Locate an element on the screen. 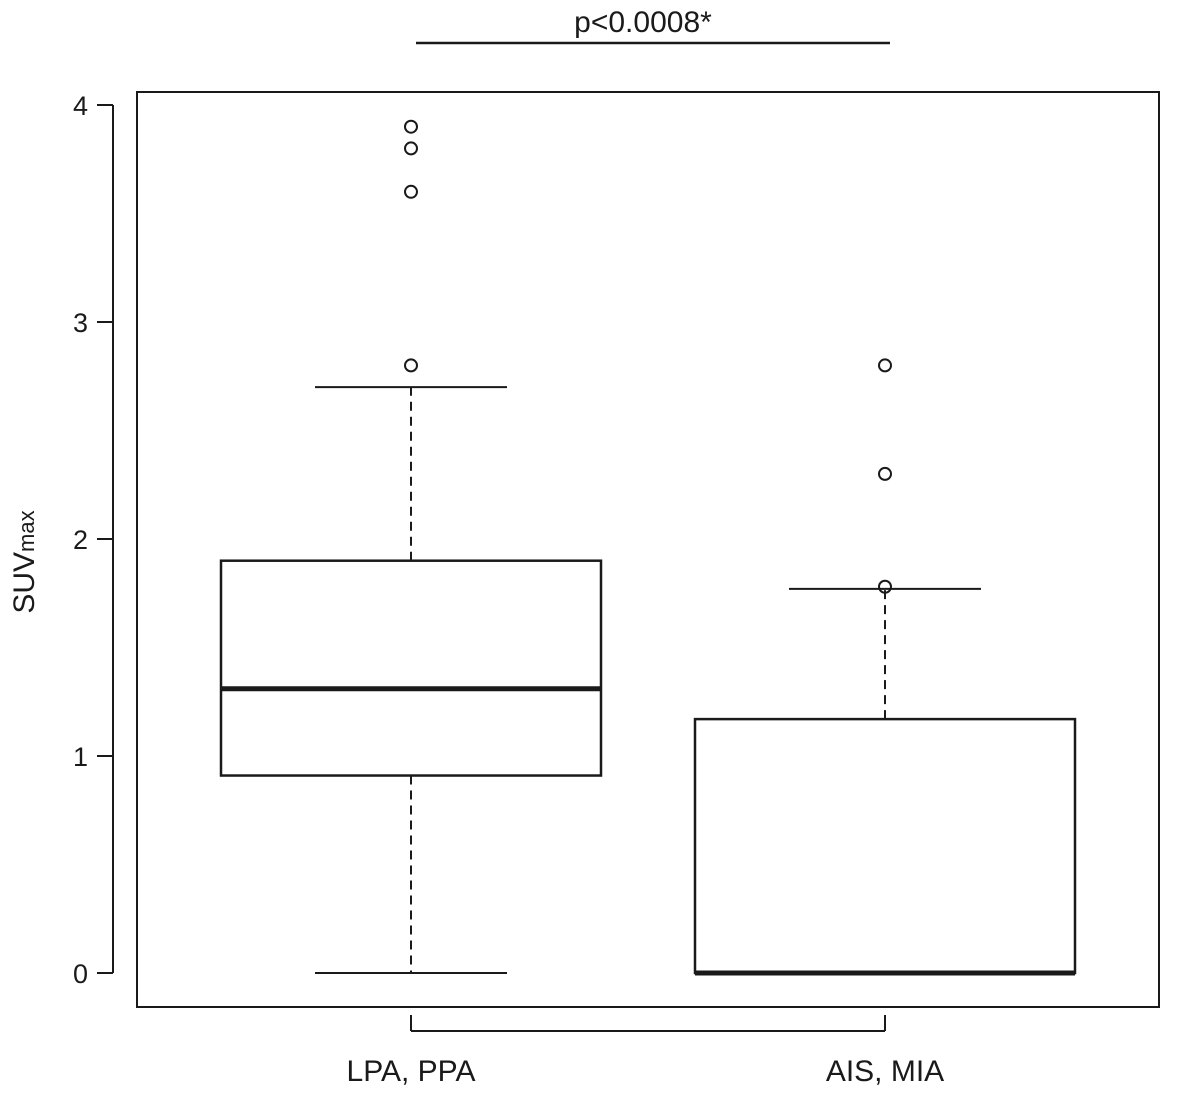 The width and height of the screenshot is (1181, 1107). y-axis: 0 1 2 3 4 is located at coordinates (93, 540).